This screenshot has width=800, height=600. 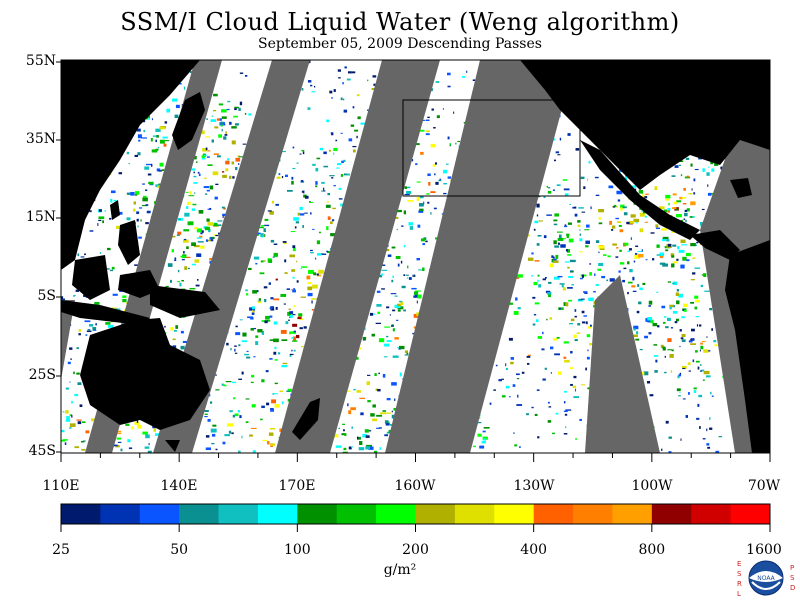 What do you see at coordinates (297, 550) in the screenshot?
I see `colorbar-tick-label: 100` at bounding box center [297, 550].